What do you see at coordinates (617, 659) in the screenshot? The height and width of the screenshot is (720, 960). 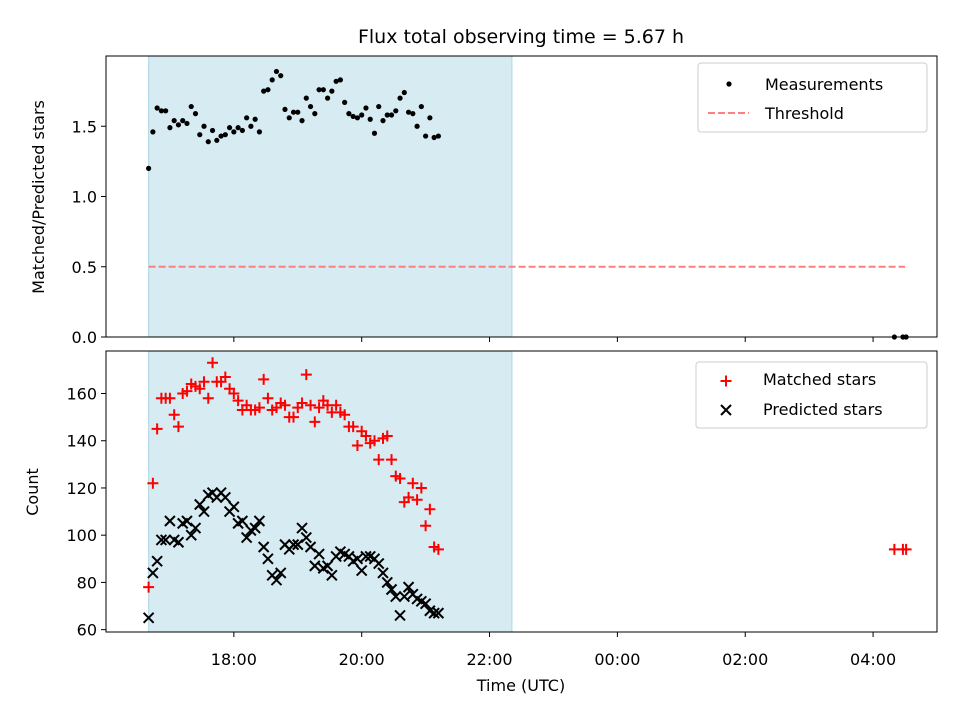 I see `x-tick-label: 00:00` at bounding box center [617, 659].